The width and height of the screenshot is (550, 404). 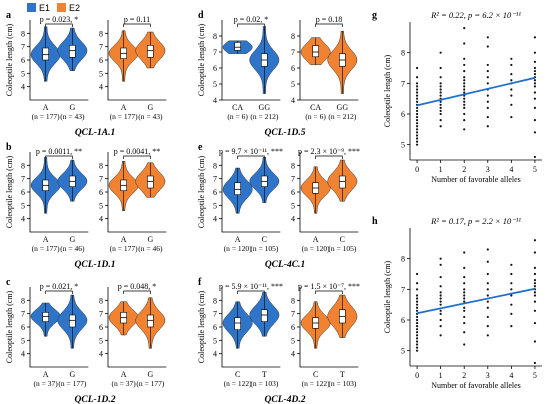 What do you see at coordinates (511, 169) in the screenshot?
I see `x-tick-label: 4` at bounding box center [511, 169].